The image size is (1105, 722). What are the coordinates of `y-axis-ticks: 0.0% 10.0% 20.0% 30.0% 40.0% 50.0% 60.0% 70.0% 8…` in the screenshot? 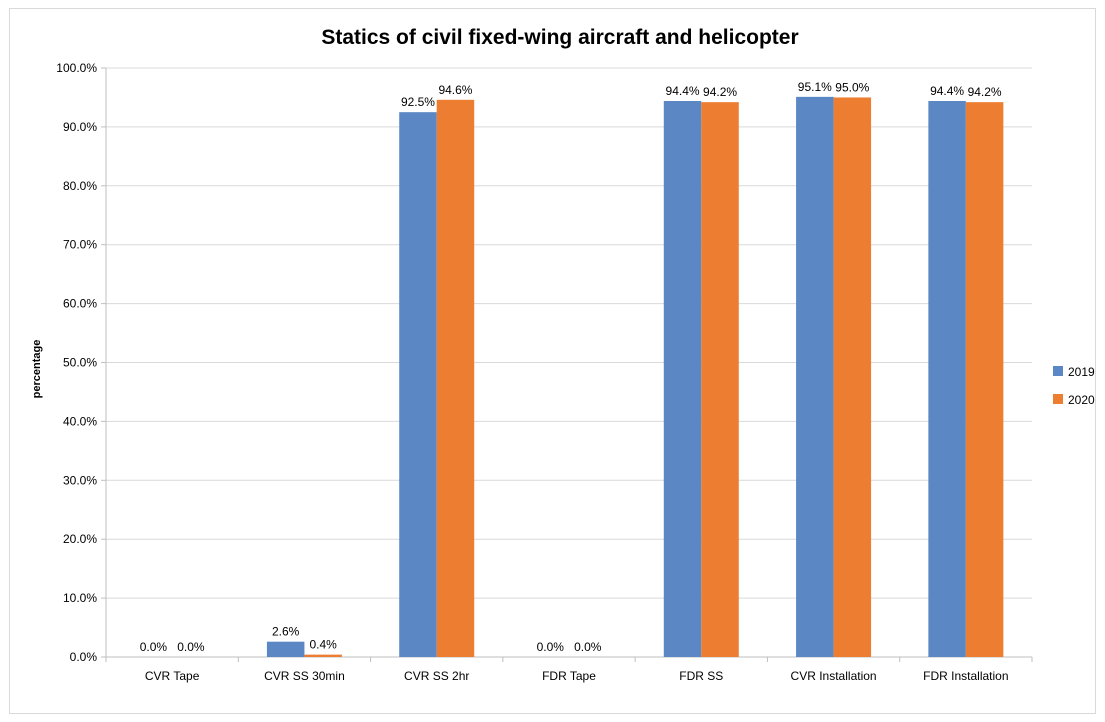 It's located at (81, 362).